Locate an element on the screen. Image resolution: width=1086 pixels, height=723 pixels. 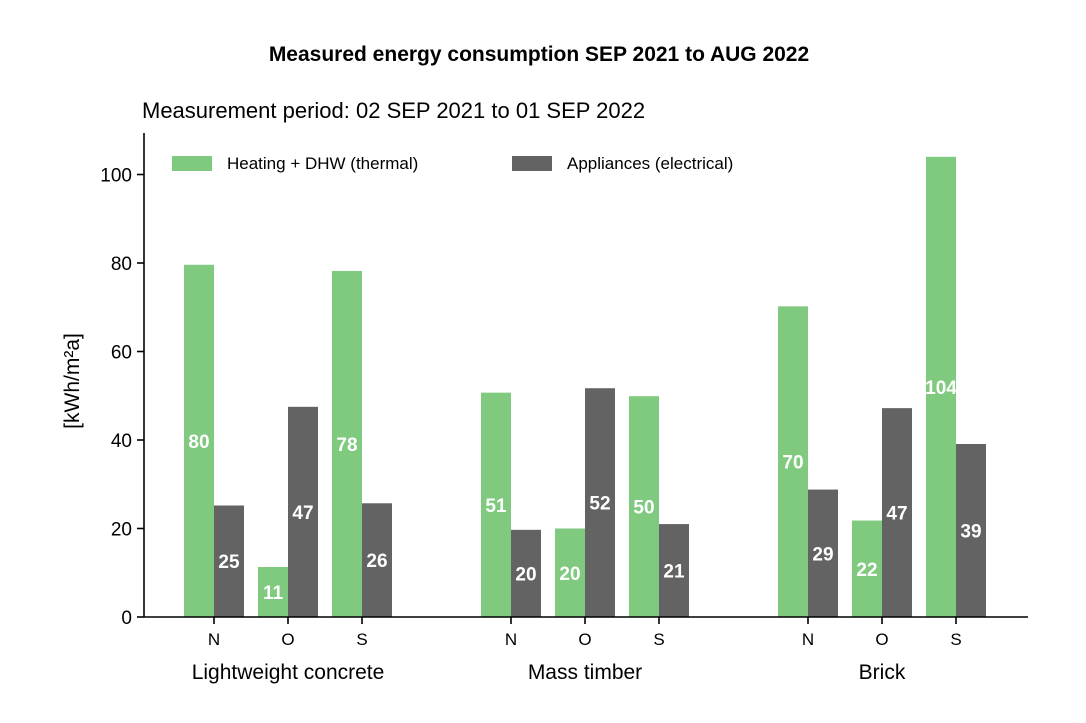
bar-value-label: 80 is located at coordinates (198, 442).